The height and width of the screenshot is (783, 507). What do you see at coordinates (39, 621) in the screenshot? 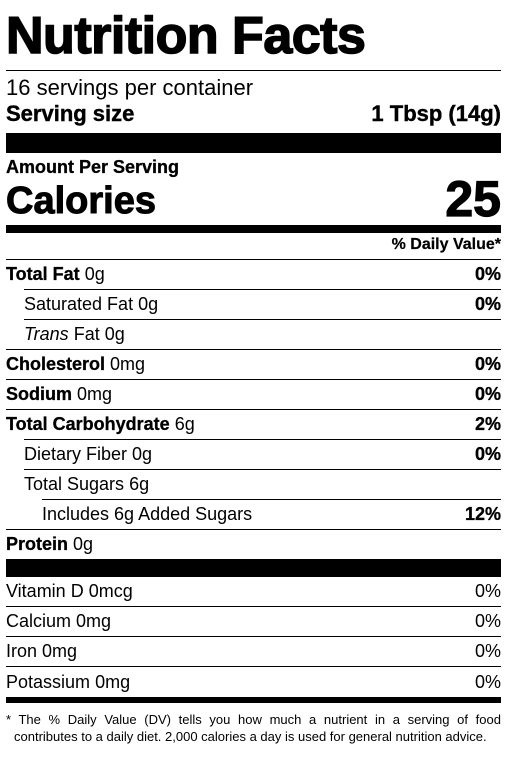
I see `vitamin-name: Calcium` at bounding box center [39, 621].